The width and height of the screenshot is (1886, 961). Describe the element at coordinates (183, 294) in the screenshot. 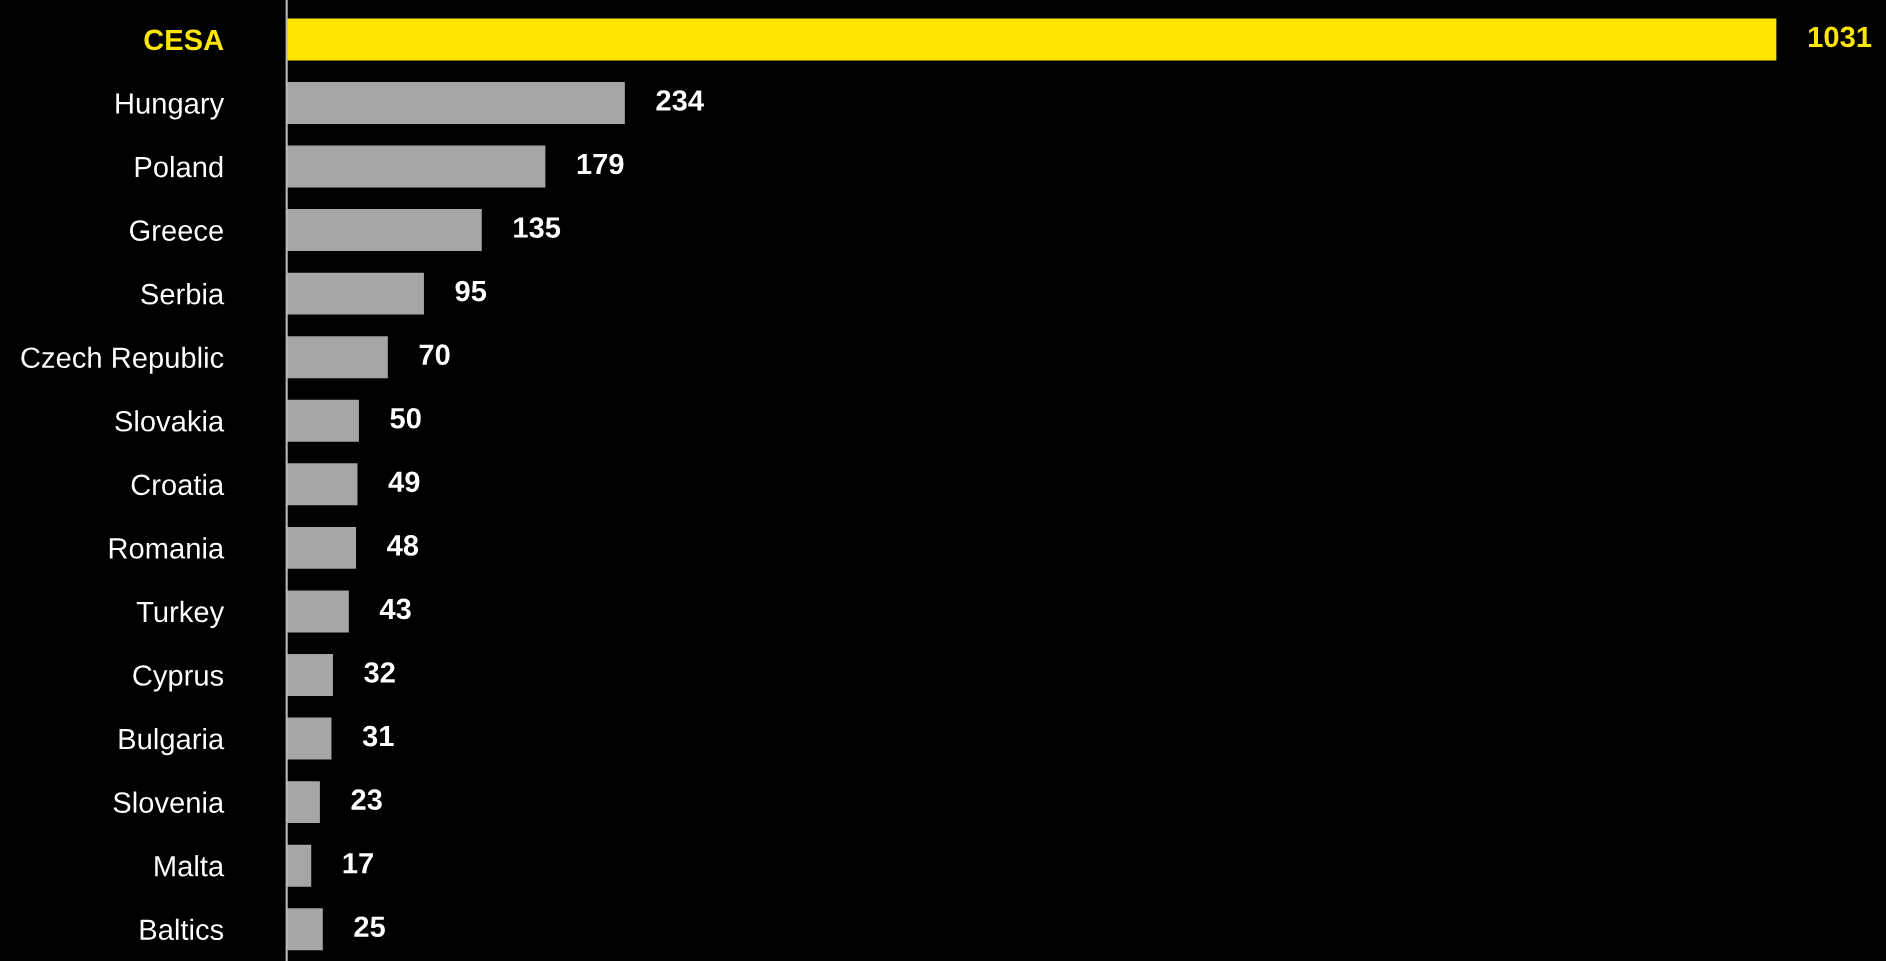

I see `y-tick-label: Serbia` at that location.